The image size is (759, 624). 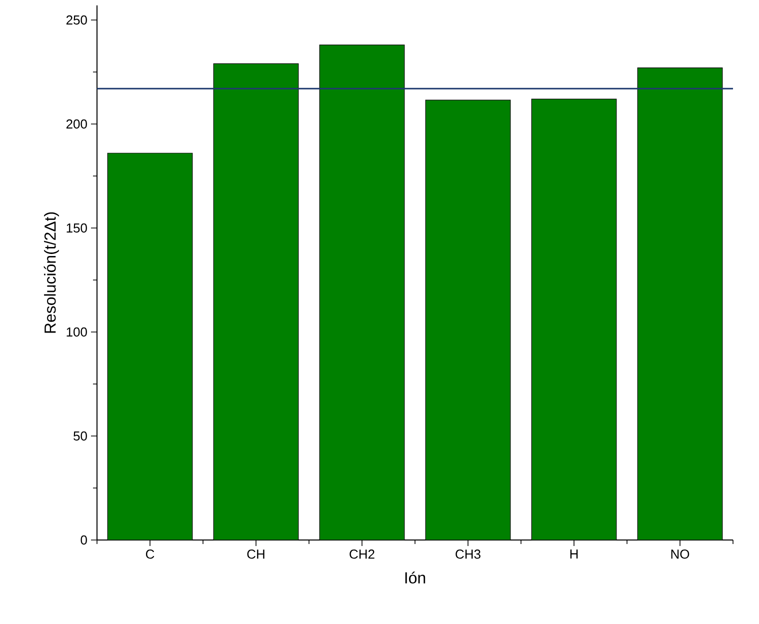 I want to click on y-tick-label: 50, so click(x=80, y=436).